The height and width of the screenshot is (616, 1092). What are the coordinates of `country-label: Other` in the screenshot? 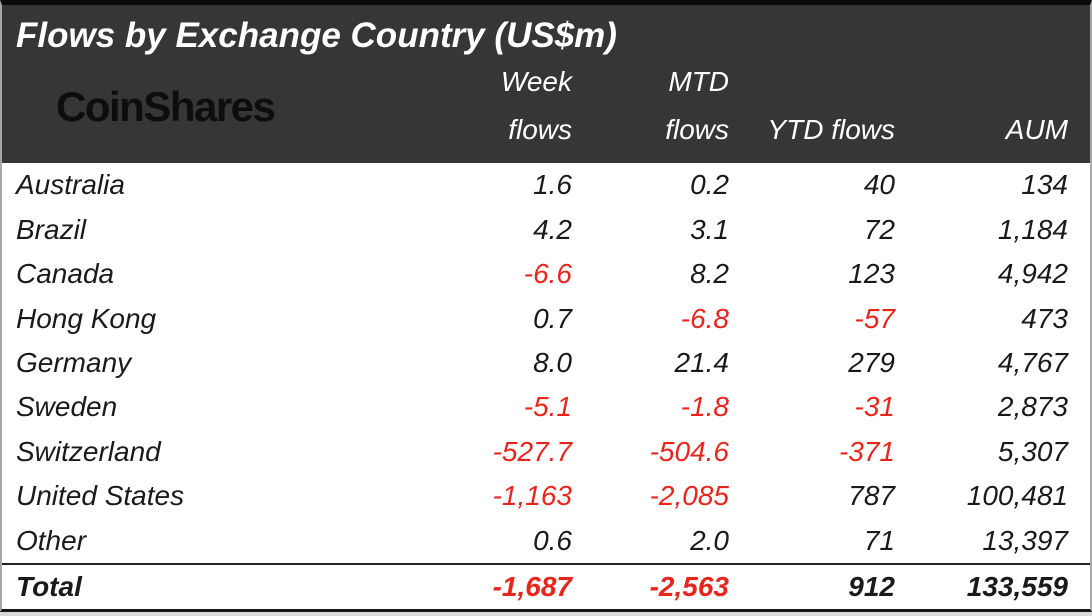 It's located at (51, 540).